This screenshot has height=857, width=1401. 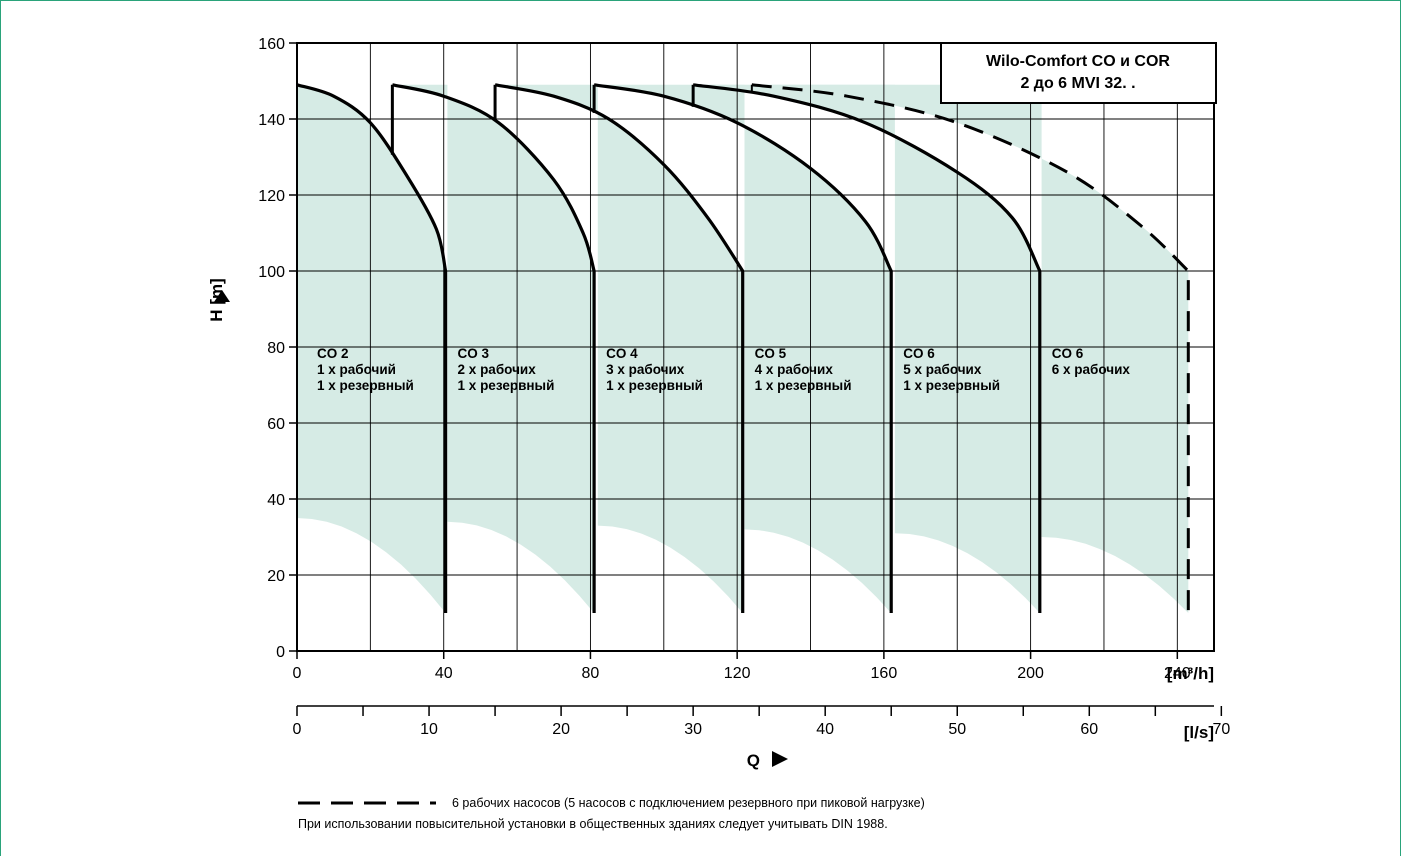 What do you see at coordinates (803, 385) in the screenshot?
I see `region-label-4: 1 x резервный` at bounding box center [803, 385].